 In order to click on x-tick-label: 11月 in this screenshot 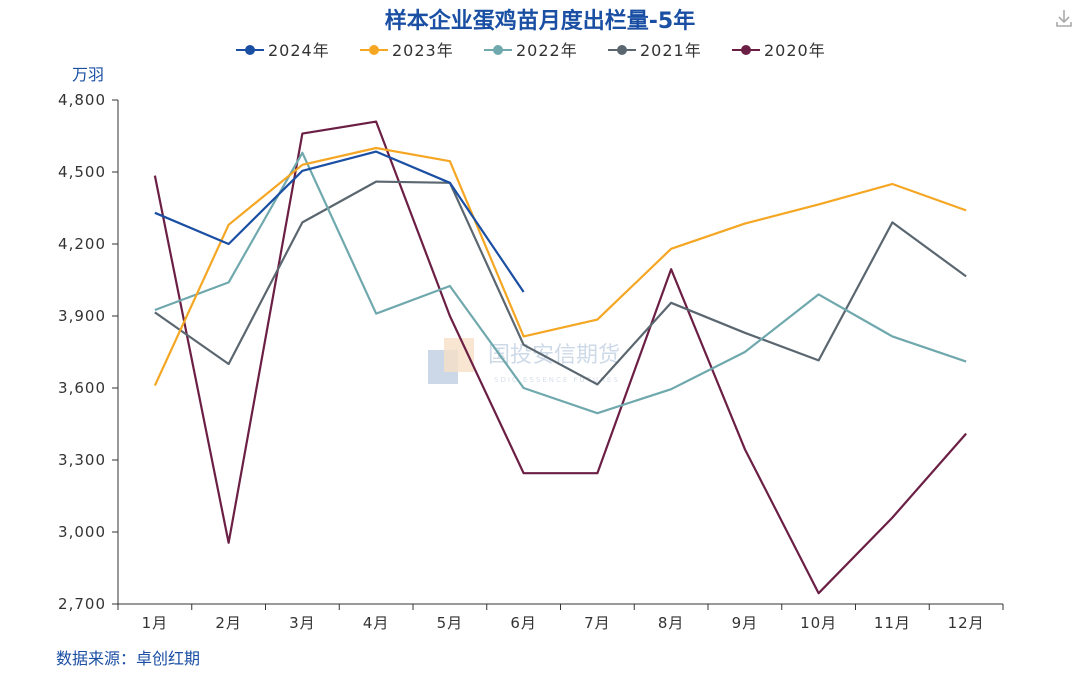, I will do `click(892, 623)`.